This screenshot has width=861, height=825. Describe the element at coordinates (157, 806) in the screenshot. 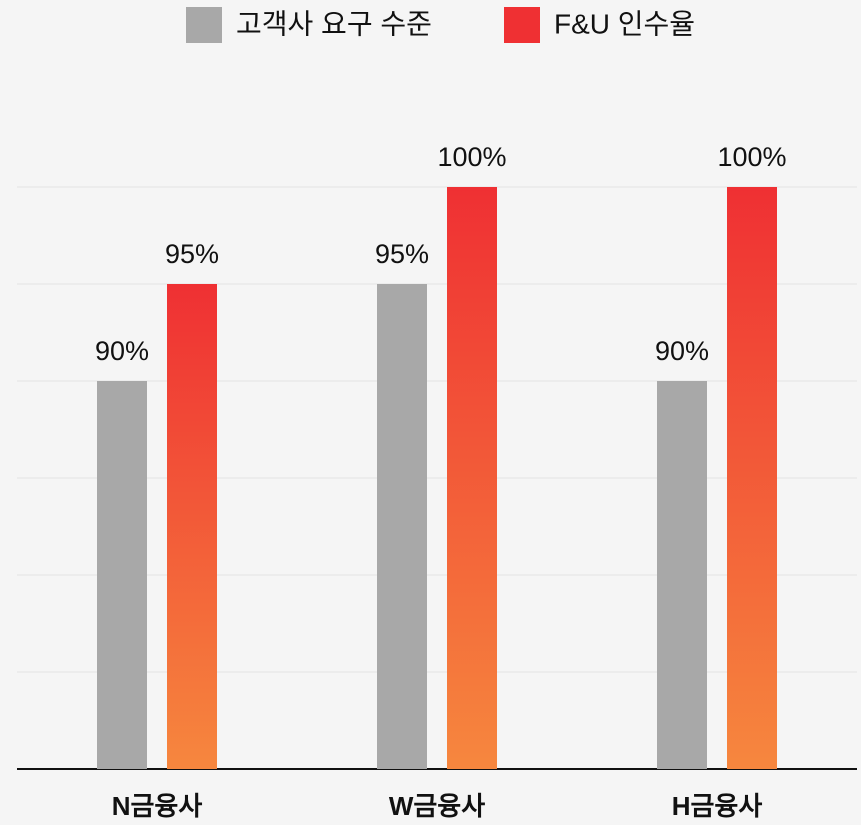

I see `x-tick-label: N금융사` at that location.